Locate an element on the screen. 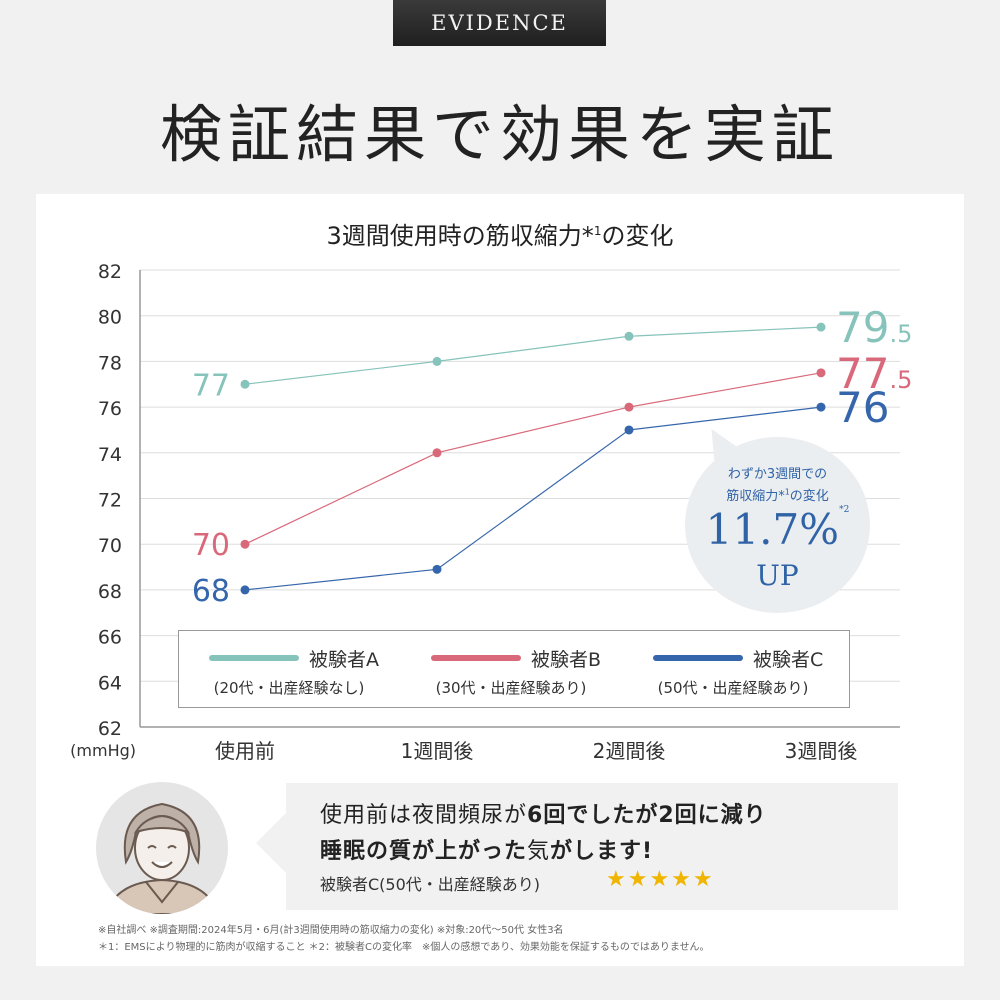 The height and width of the screenshot is (1000, 1000). callout-line2: 筋収縮力*1の変化 is located at coordinates (777, 494).